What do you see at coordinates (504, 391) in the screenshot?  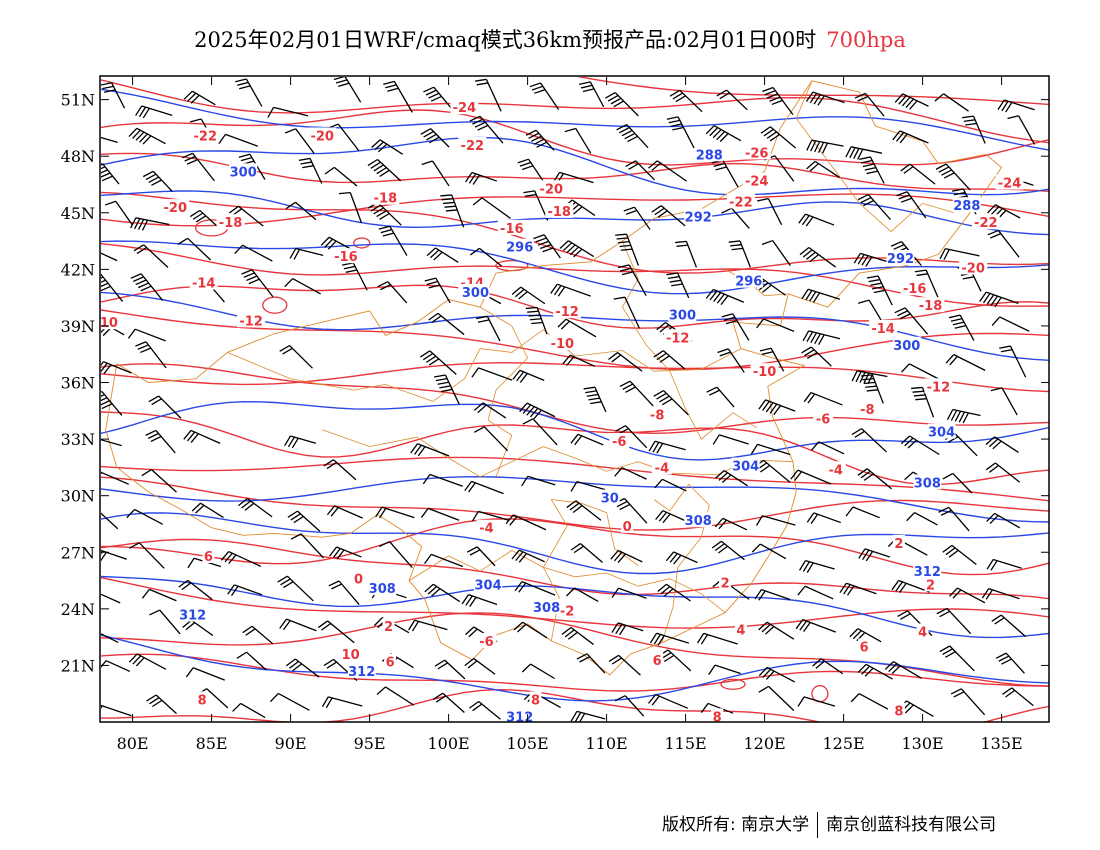 I see `province-border` at bounding box center [504, 391].